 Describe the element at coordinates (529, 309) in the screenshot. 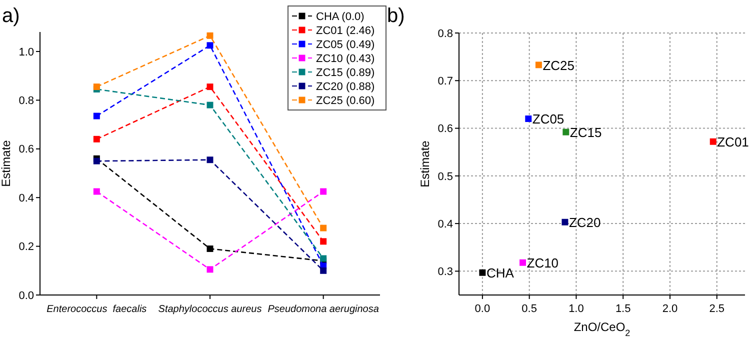

I see `x-tick-label: 0.5` at that location.